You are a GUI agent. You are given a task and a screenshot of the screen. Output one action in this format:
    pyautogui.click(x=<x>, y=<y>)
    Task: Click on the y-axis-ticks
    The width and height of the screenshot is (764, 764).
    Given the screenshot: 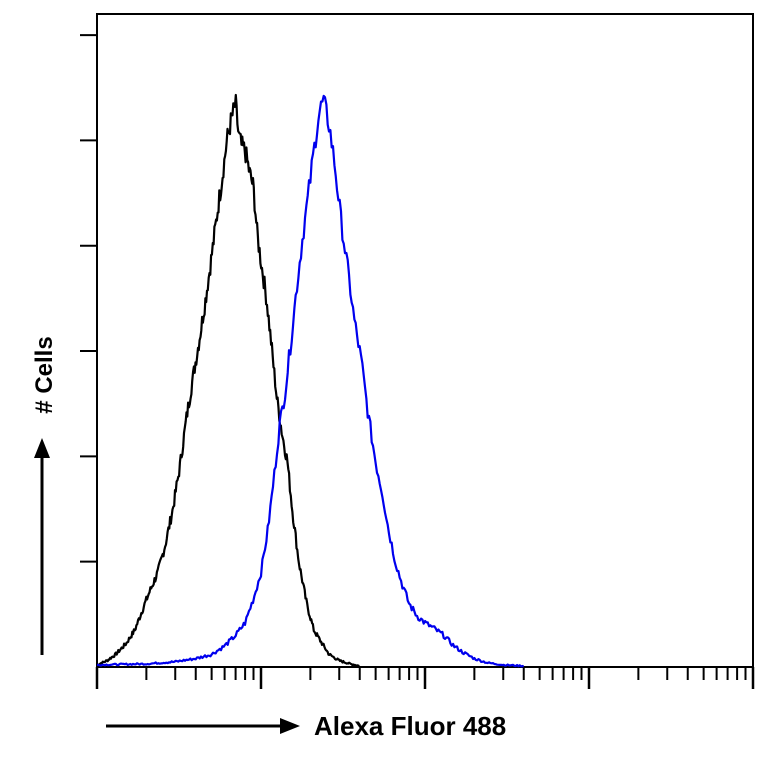 What is the action you would take?
    pyautogui.click(x=88, y=298)
    